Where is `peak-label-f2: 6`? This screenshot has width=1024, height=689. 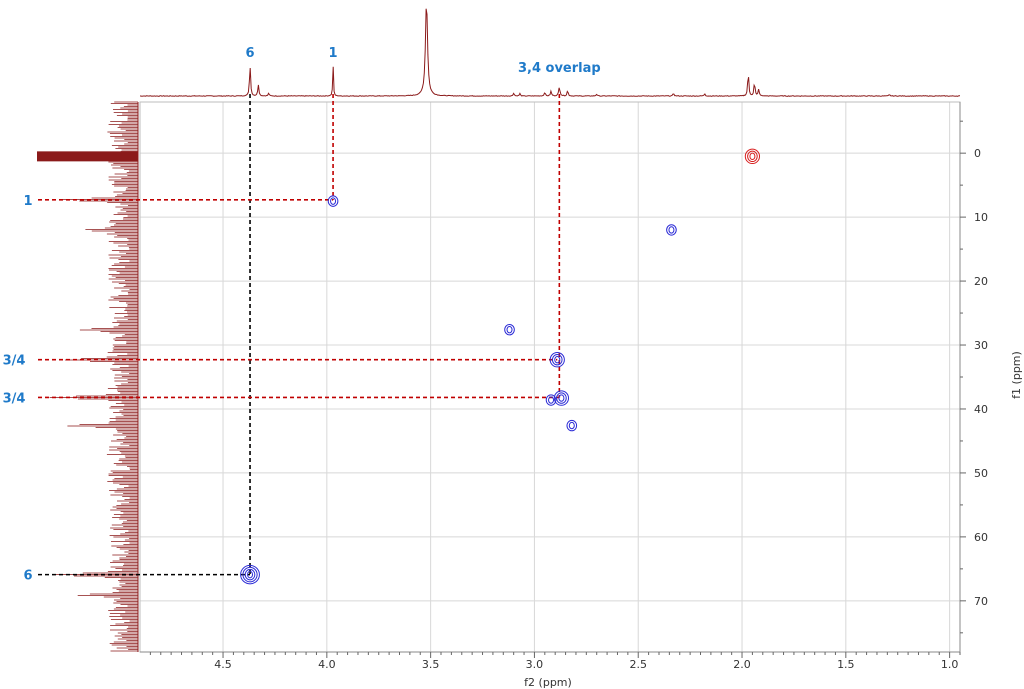
peak-label-f2: 6 is located at coordinates (250, 53).